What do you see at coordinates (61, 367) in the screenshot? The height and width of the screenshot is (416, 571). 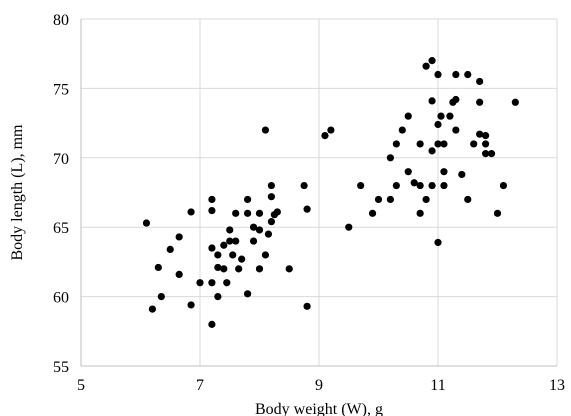 I see `y-tick-label: 55` at bounding box center [61, 367].